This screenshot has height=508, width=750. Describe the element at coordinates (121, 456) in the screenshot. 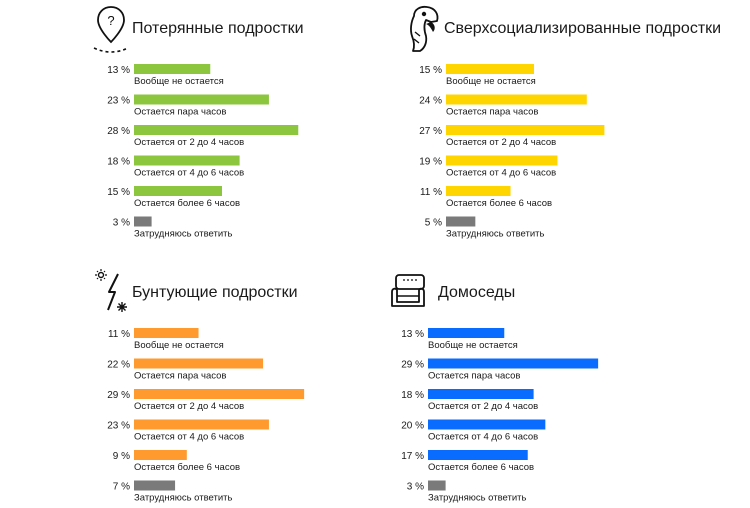

I see `bar-value-label: 9 %` at that location.